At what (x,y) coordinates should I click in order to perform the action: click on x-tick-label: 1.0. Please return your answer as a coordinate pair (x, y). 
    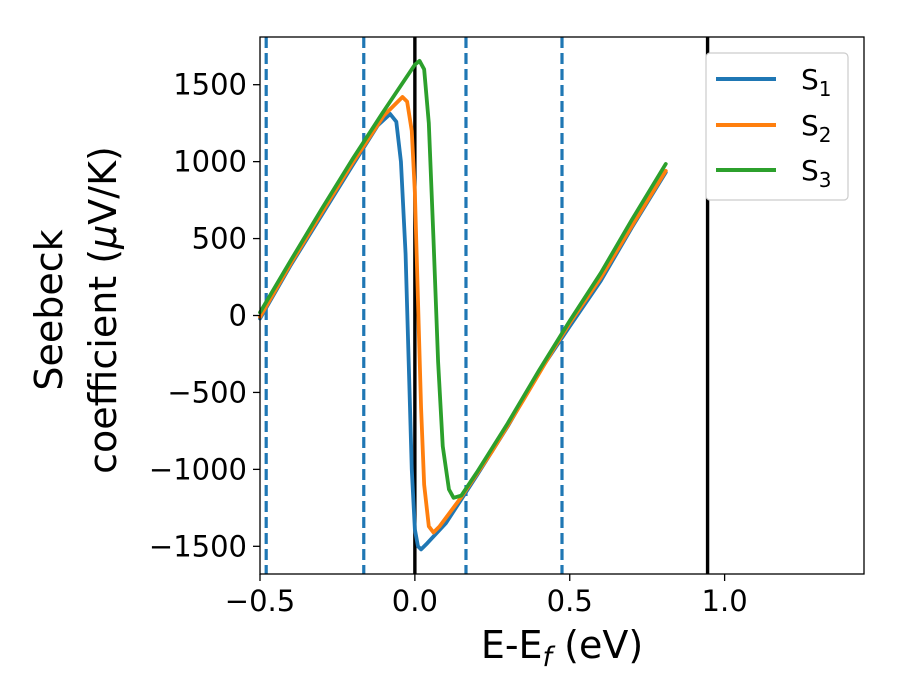
    Looking at the image, I should click on (725, 601).